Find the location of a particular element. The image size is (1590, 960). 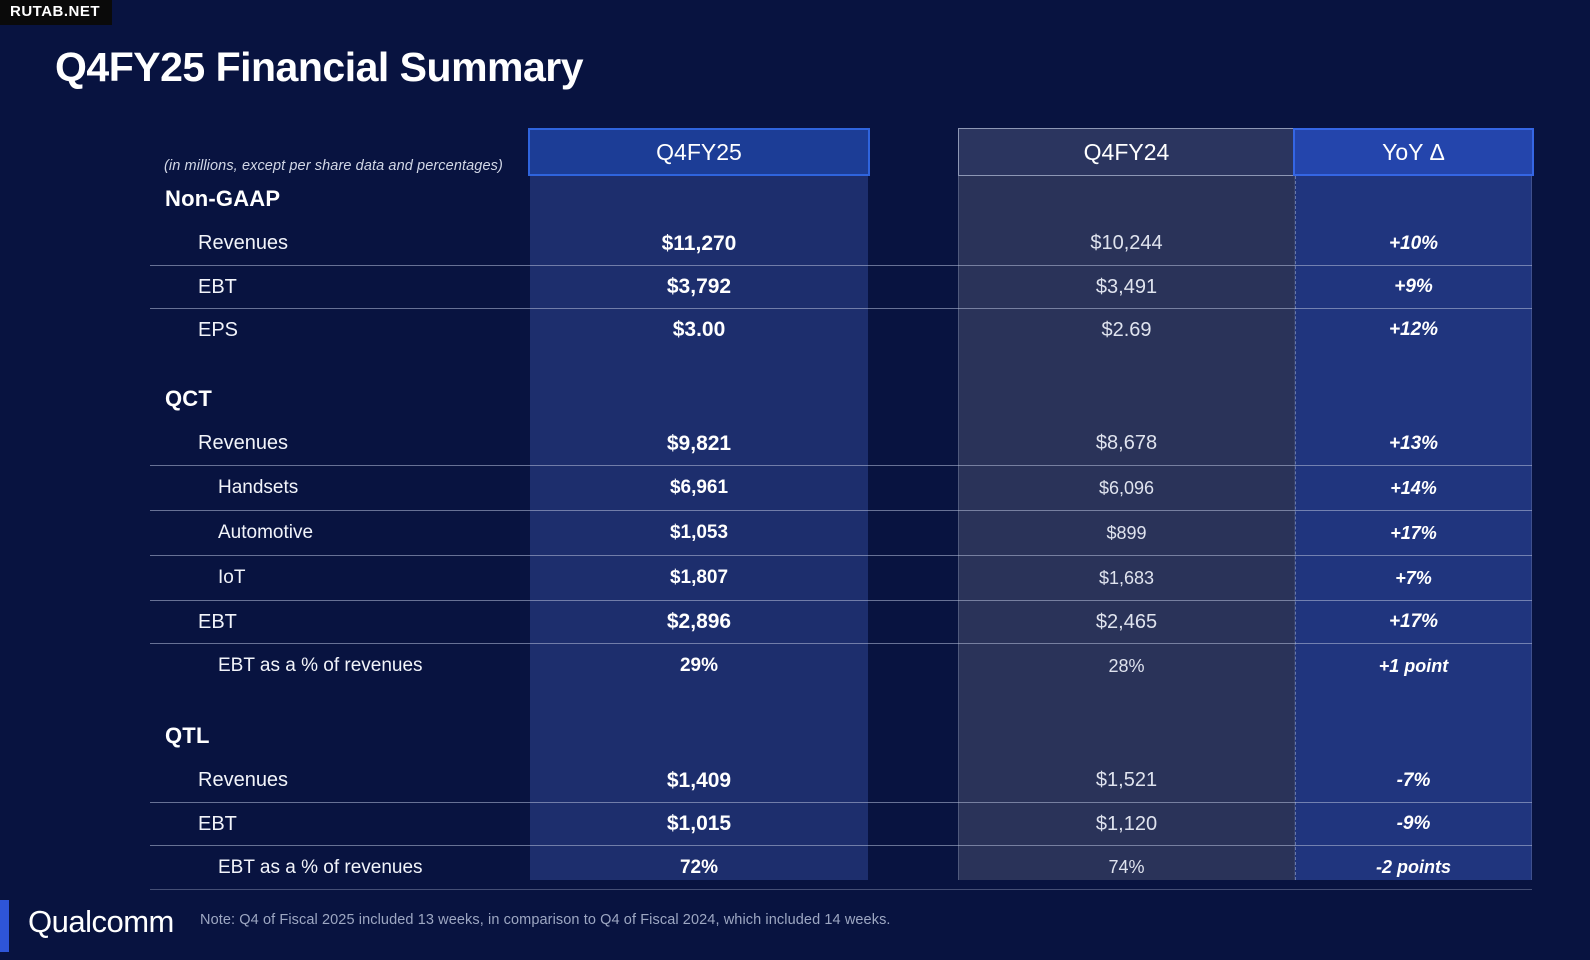

table-row: EPS $3.00 $2.69 +12% is located at coordinates (841, 329).